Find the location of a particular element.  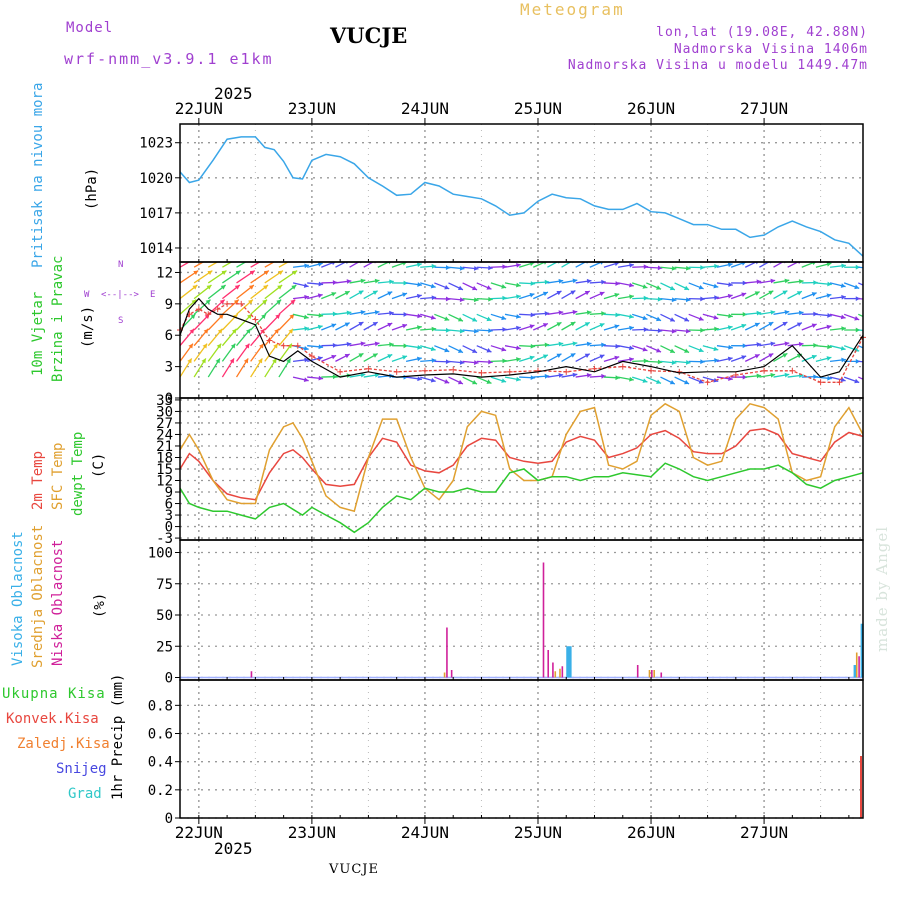

wind-arrows is located at coordinates (527, 320).